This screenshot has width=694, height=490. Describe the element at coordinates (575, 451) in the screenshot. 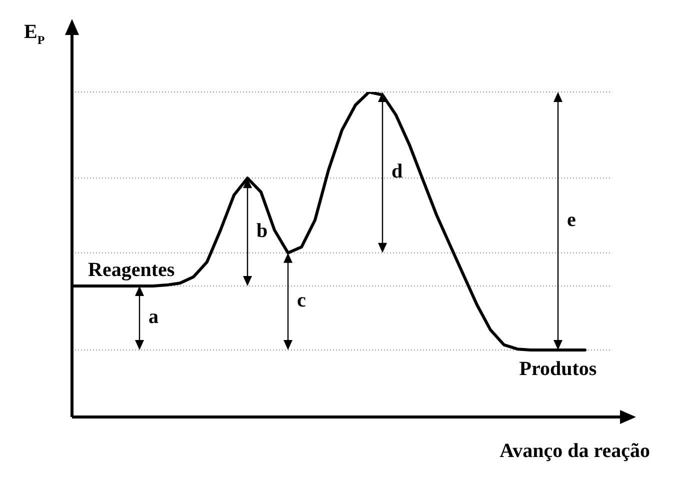

I see `x-axis-title: Avanço da reação` at that location.